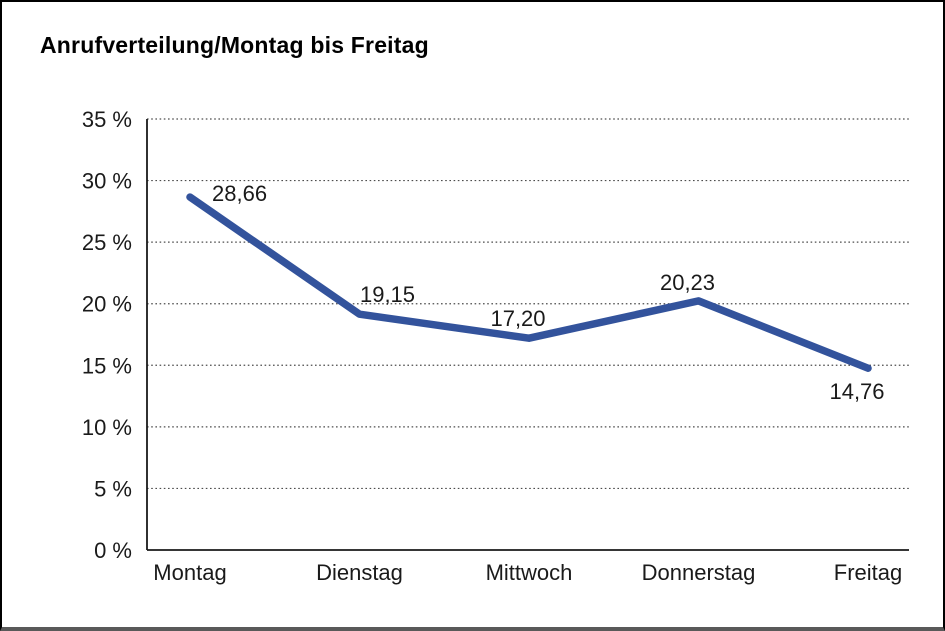 The image size is (945, 631). What do you see at coordinates (699, 572) in the screenshot?
I see `x-tick-label: Donnerstag` at bounding box center [699, 572].